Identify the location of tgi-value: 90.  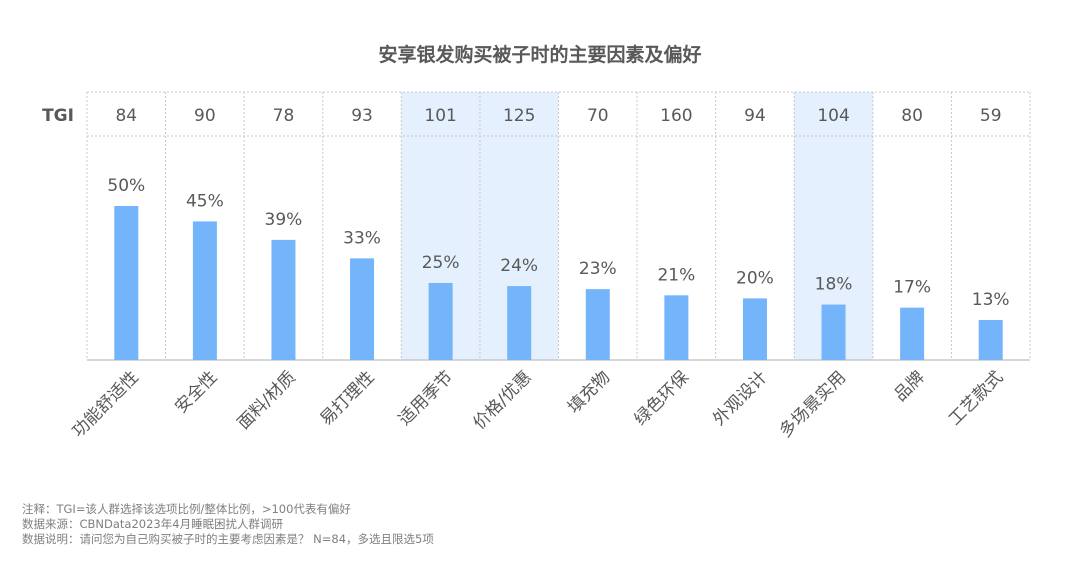
(205, 116).